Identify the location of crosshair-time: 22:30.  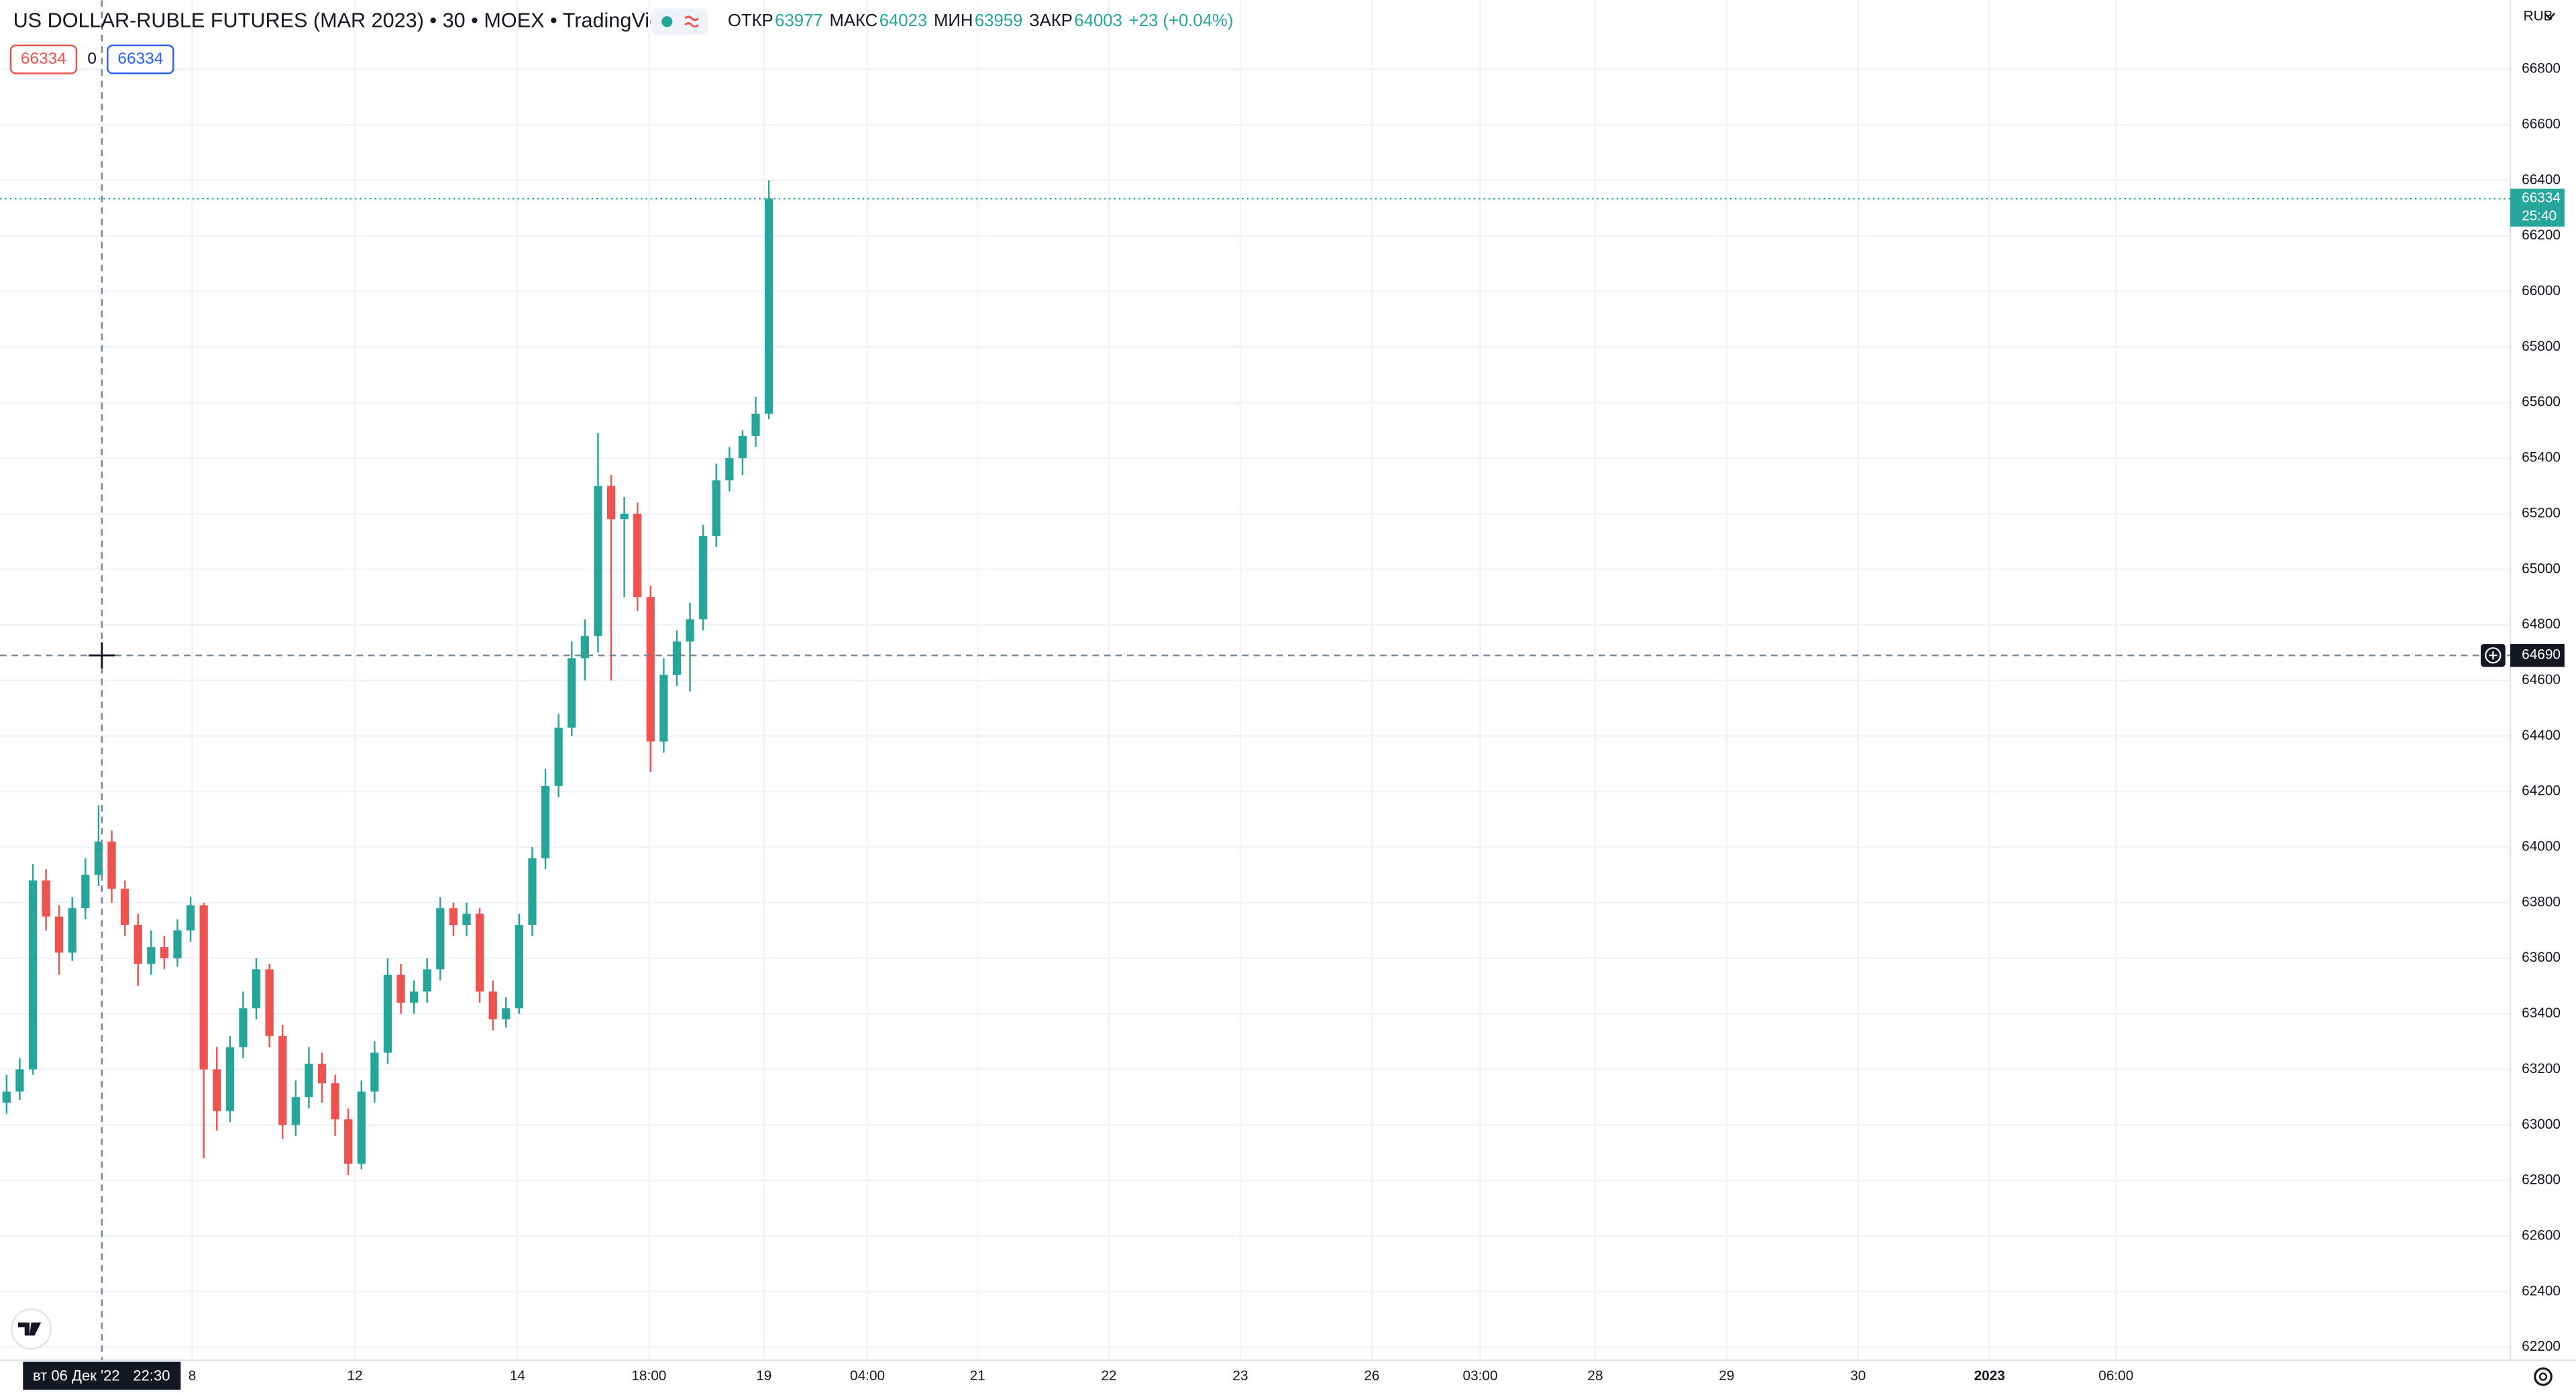
(151, 1375).